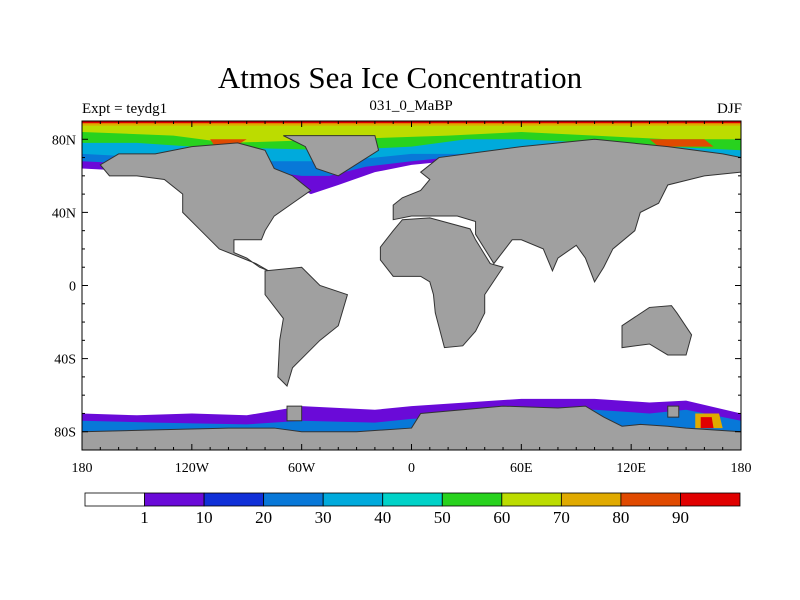  What do you see at coordinates (64, 140) in the screenshot?
I see `y-tick-label: 80N` at bounding box center [64, 140].